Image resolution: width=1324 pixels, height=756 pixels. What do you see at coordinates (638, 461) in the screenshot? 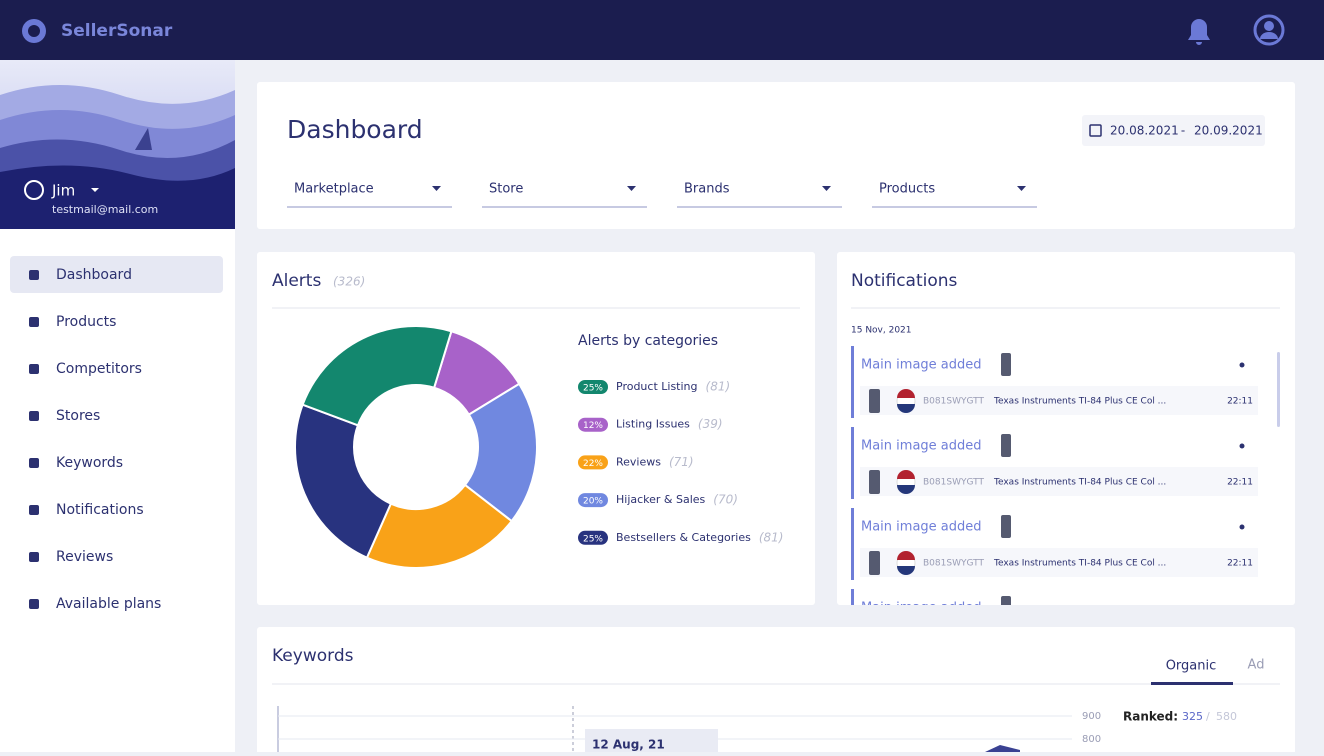
I see `legend-label: Reviews` at bounding box center [638, 461].